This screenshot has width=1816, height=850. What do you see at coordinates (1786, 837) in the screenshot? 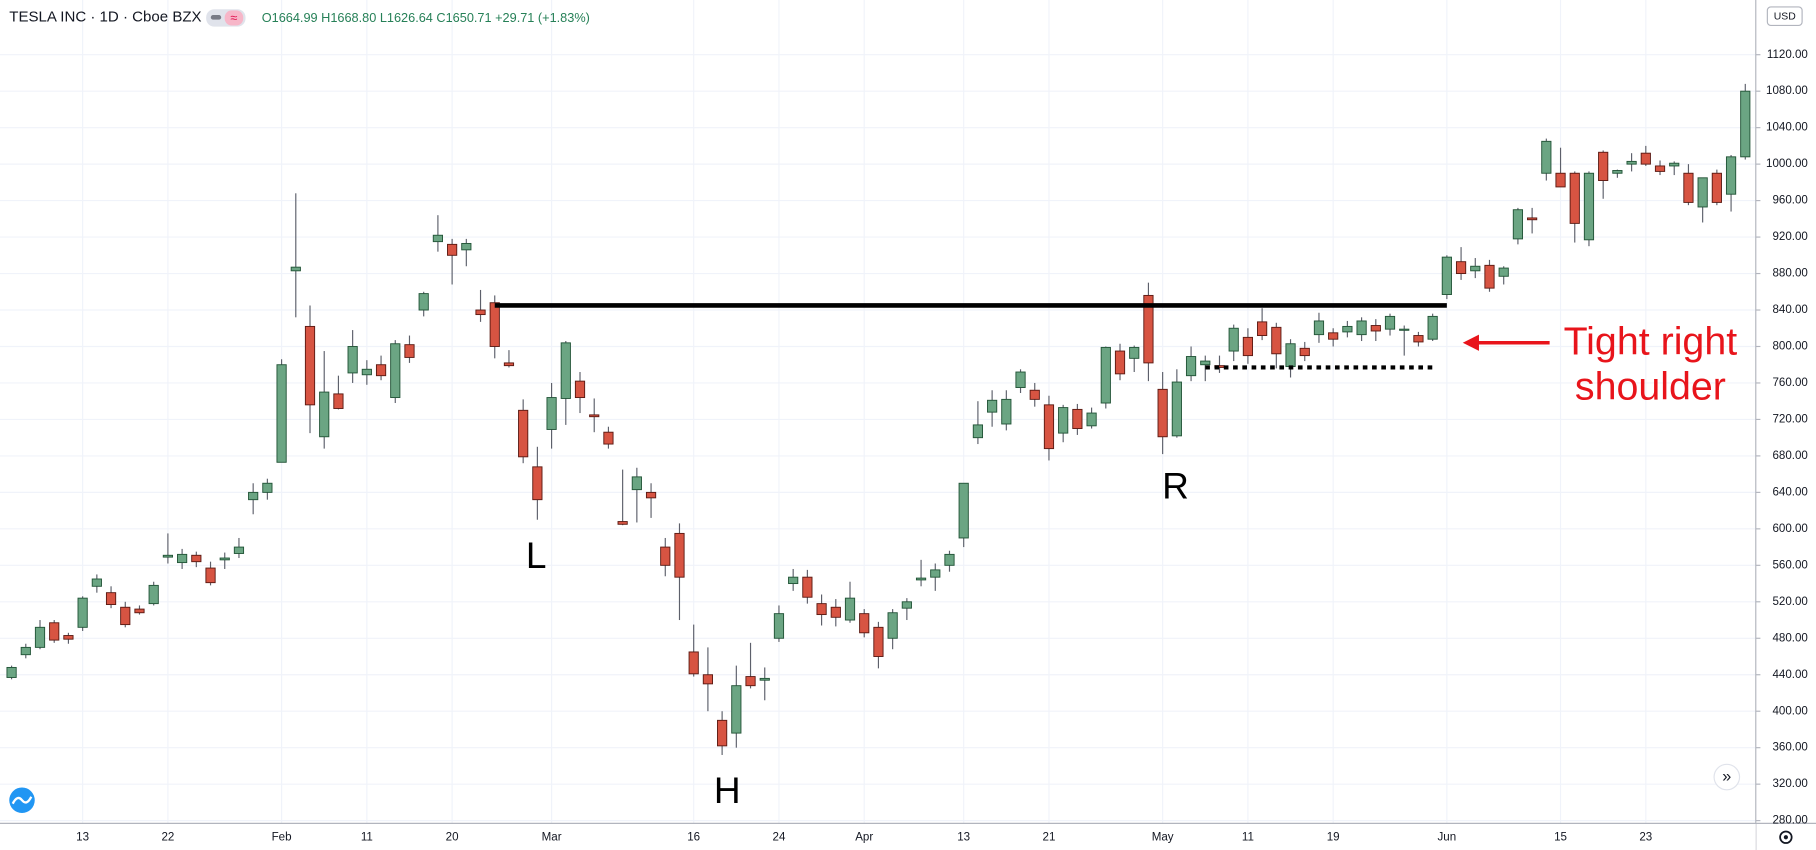
I see `settings` at bounding box center [1786, 837].